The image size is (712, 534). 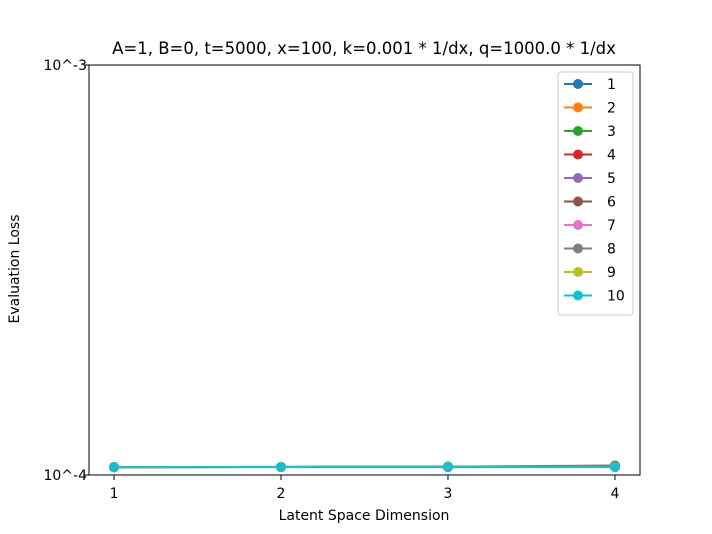 I want to click on x-axis-label: Latent Space Dimension, so click(x=364, y=516).